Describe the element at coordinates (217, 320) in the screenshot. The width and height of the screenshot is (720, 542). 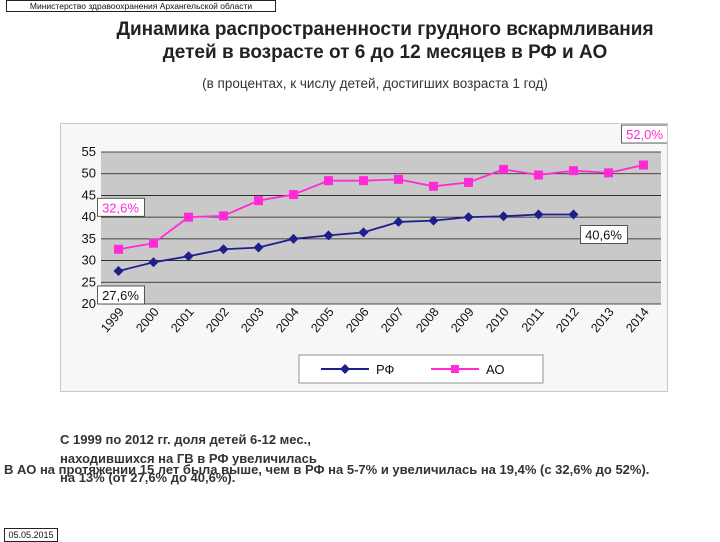
I see `x-tick-label: 2002` at that location.